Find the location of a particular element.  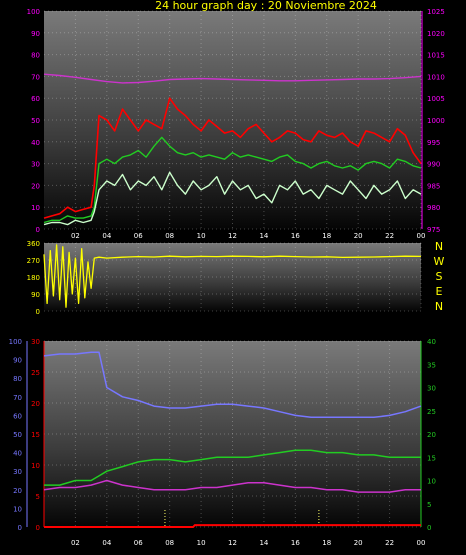

wind-x-axis: 02 04 06 08 10 12 14 16 18 20 22 00 is located at coordinates (248, 236).